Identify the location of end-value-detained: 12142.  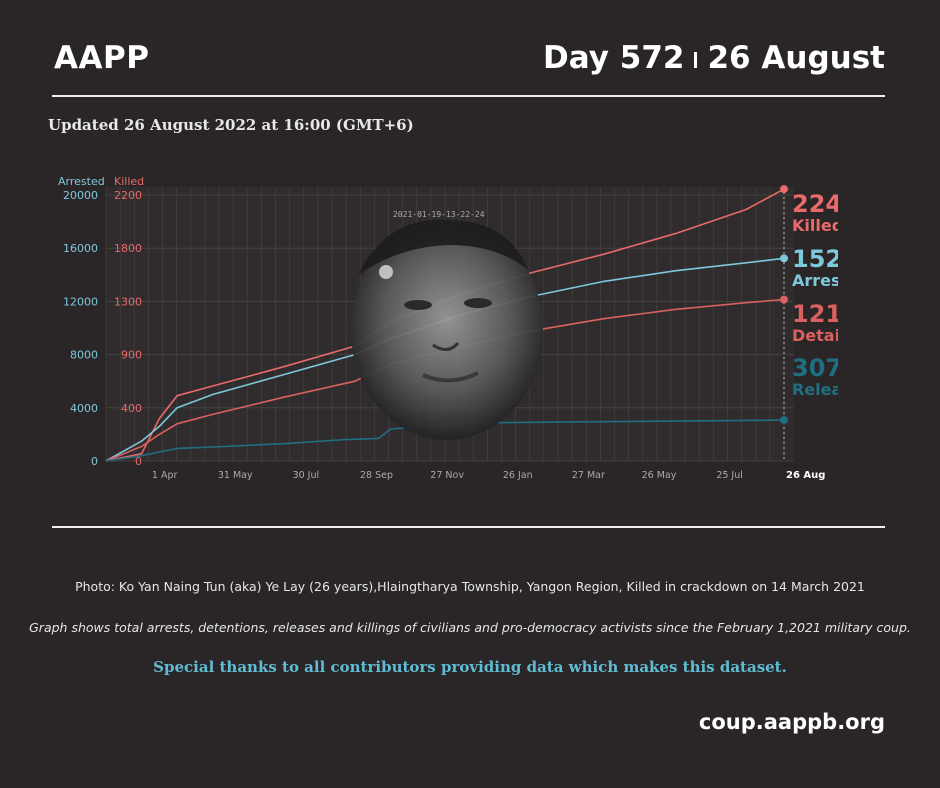
(815, 314).